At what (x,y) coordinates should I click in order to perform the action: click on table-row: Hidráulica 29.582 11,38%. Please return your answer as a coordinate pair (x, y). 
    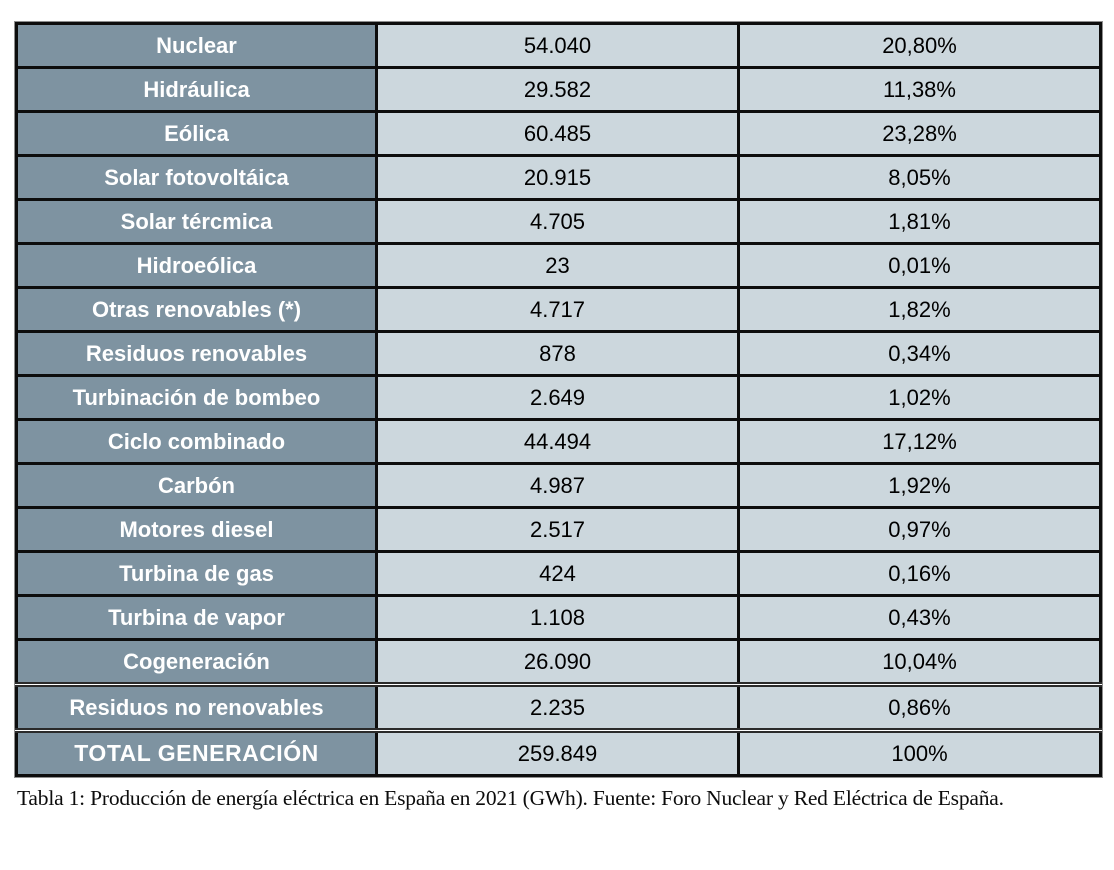
    Looking at the image, I should click on (558, 89).